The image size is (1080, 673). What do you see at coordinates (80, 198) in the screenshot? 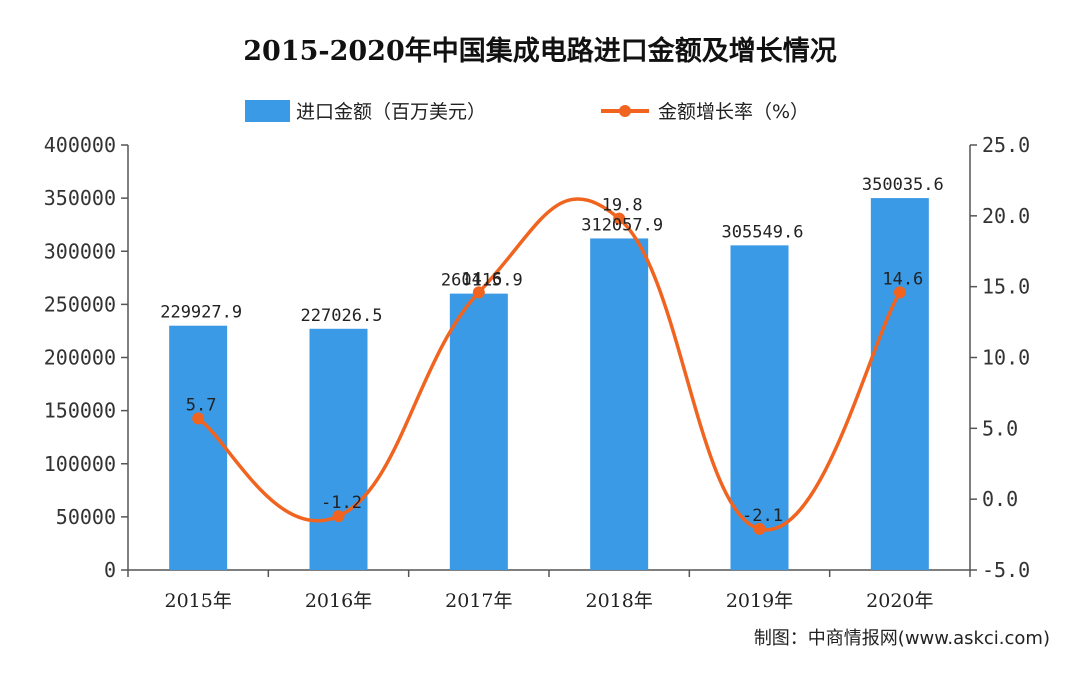
I see `left-tick-label: 350000` at bounding box center [80, 198].